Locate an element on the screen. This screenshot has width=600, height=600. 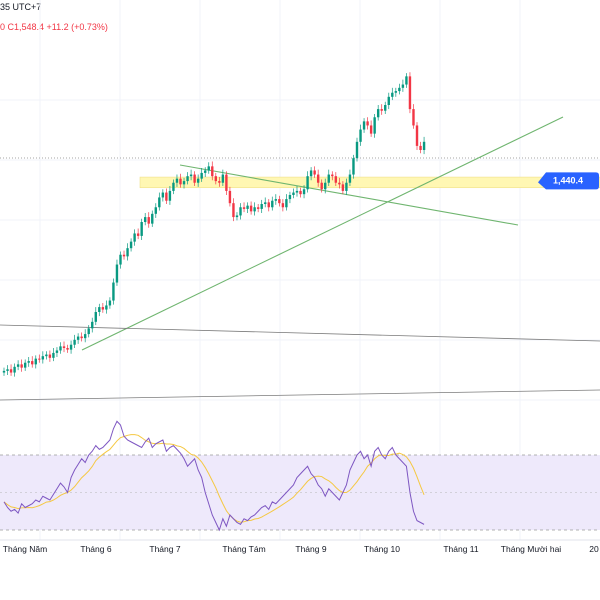
price-callout: 1,440.4 is located at coordinates (568, 181).